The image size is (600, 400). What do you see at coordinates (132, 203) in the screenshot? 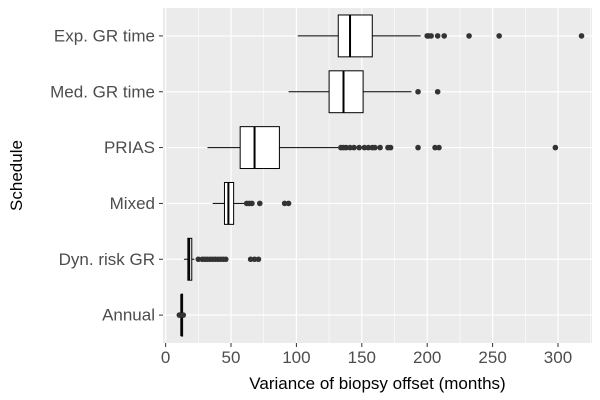
I see `y-tick-label: Mixed` at bounding box center [132, 203].